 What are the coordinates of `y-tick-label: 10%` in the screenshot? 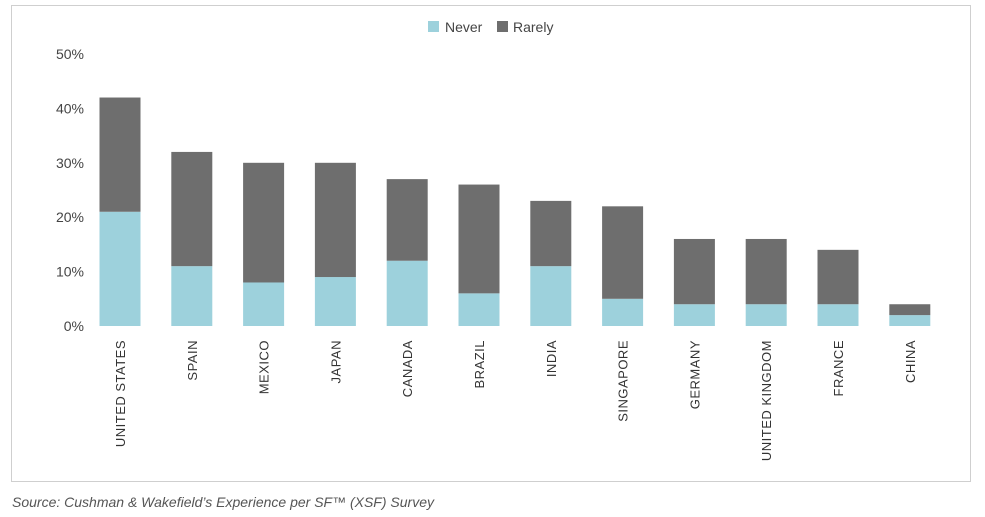 It's located at (70, 272).